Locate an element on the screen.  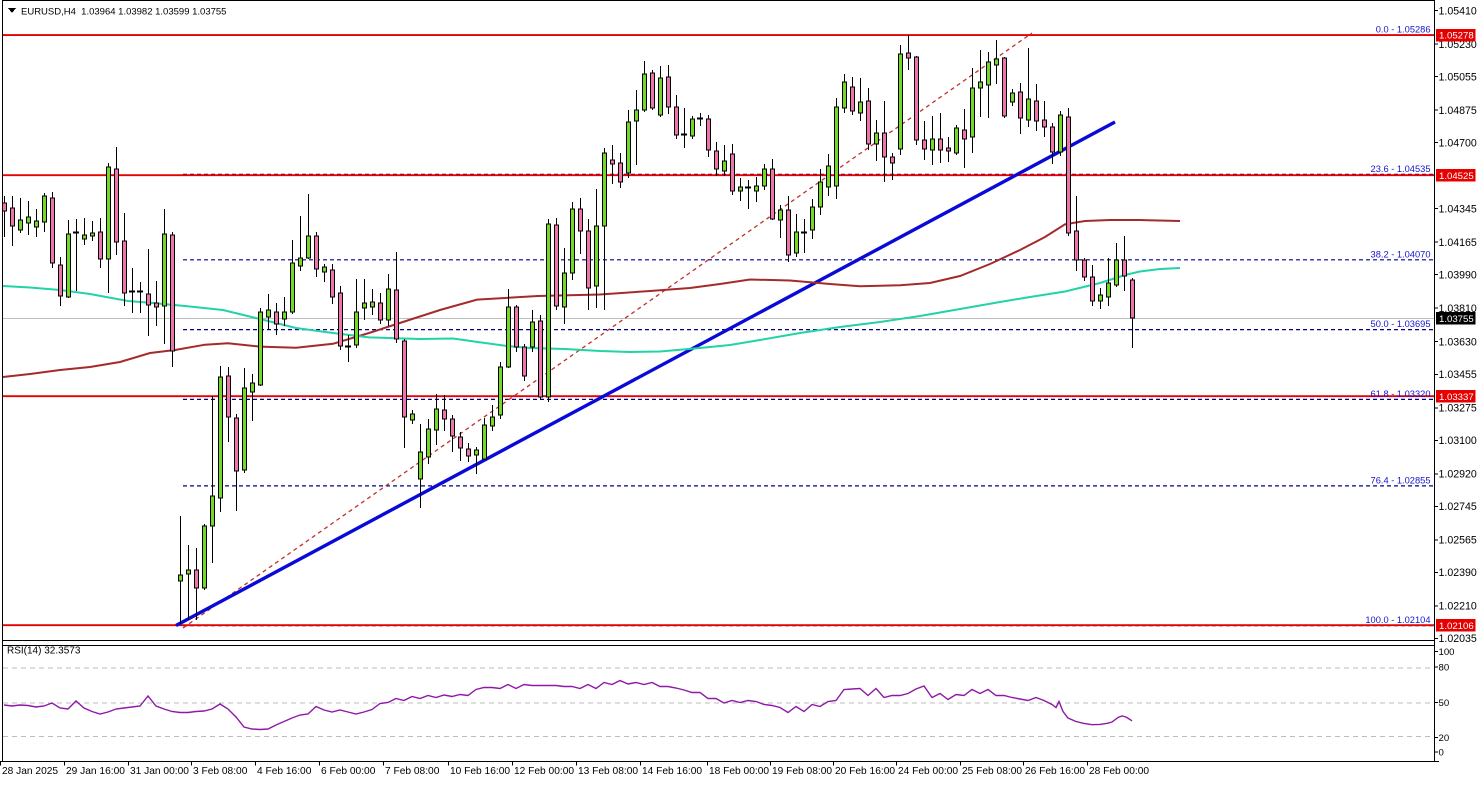
svg-text: 7 Feb 08:00 is located at coordinates (412, 771).